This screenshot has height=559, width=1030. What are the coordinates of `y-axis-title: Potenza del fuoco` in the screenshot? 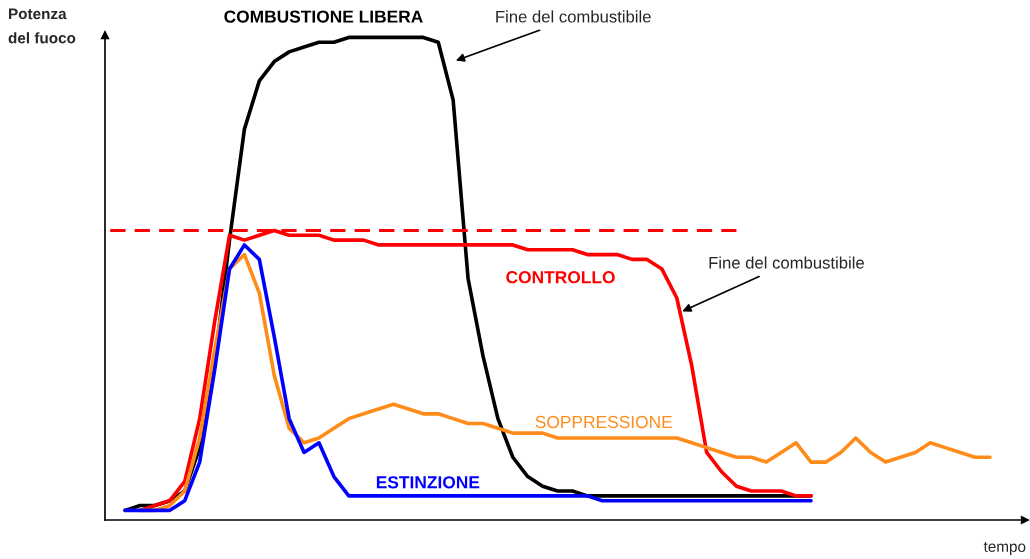 It's located at (42, 26).